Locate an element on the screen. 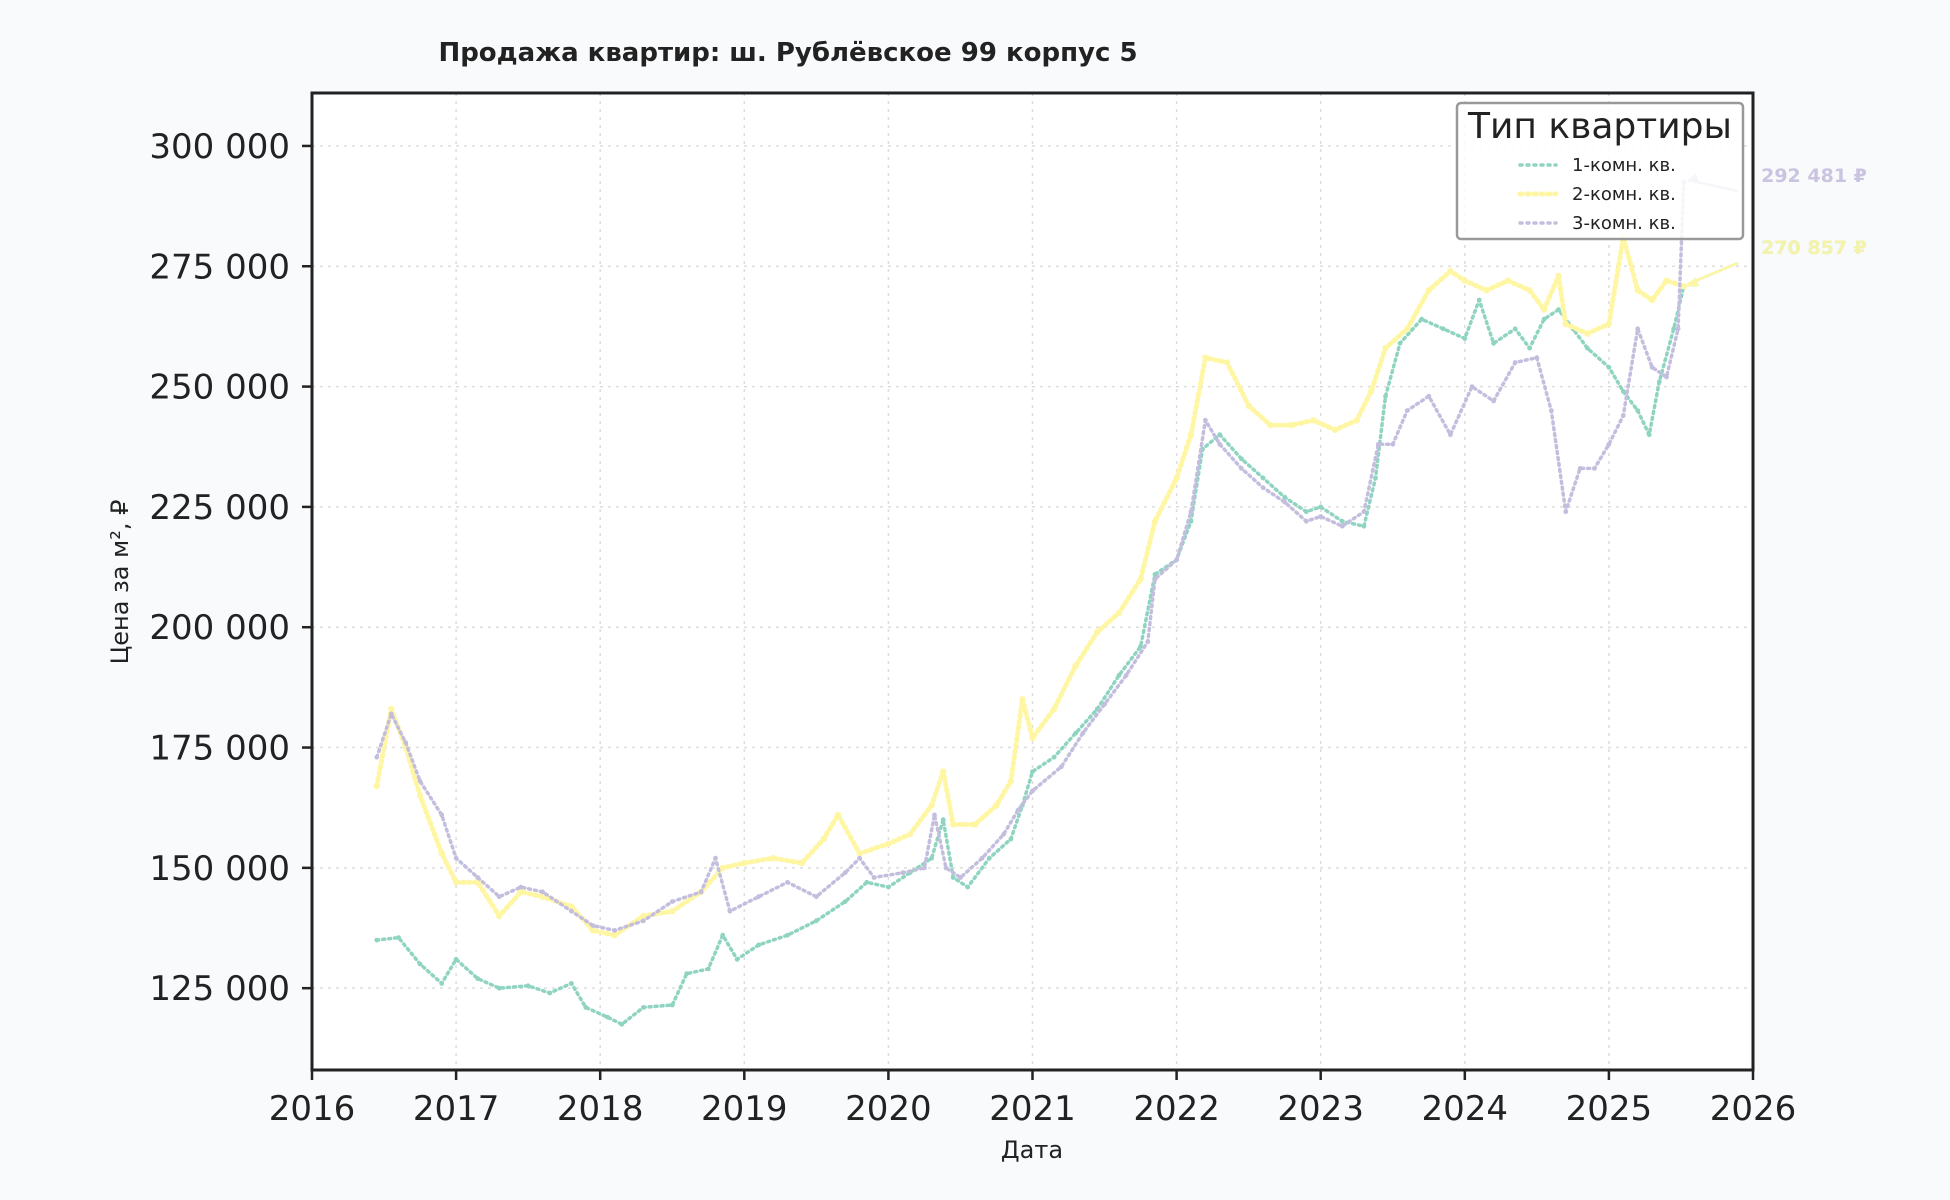 The width and height of the screenshot is (1950, 1200). x-tick-label: 2024 is located at coordinates (1465, 1109).